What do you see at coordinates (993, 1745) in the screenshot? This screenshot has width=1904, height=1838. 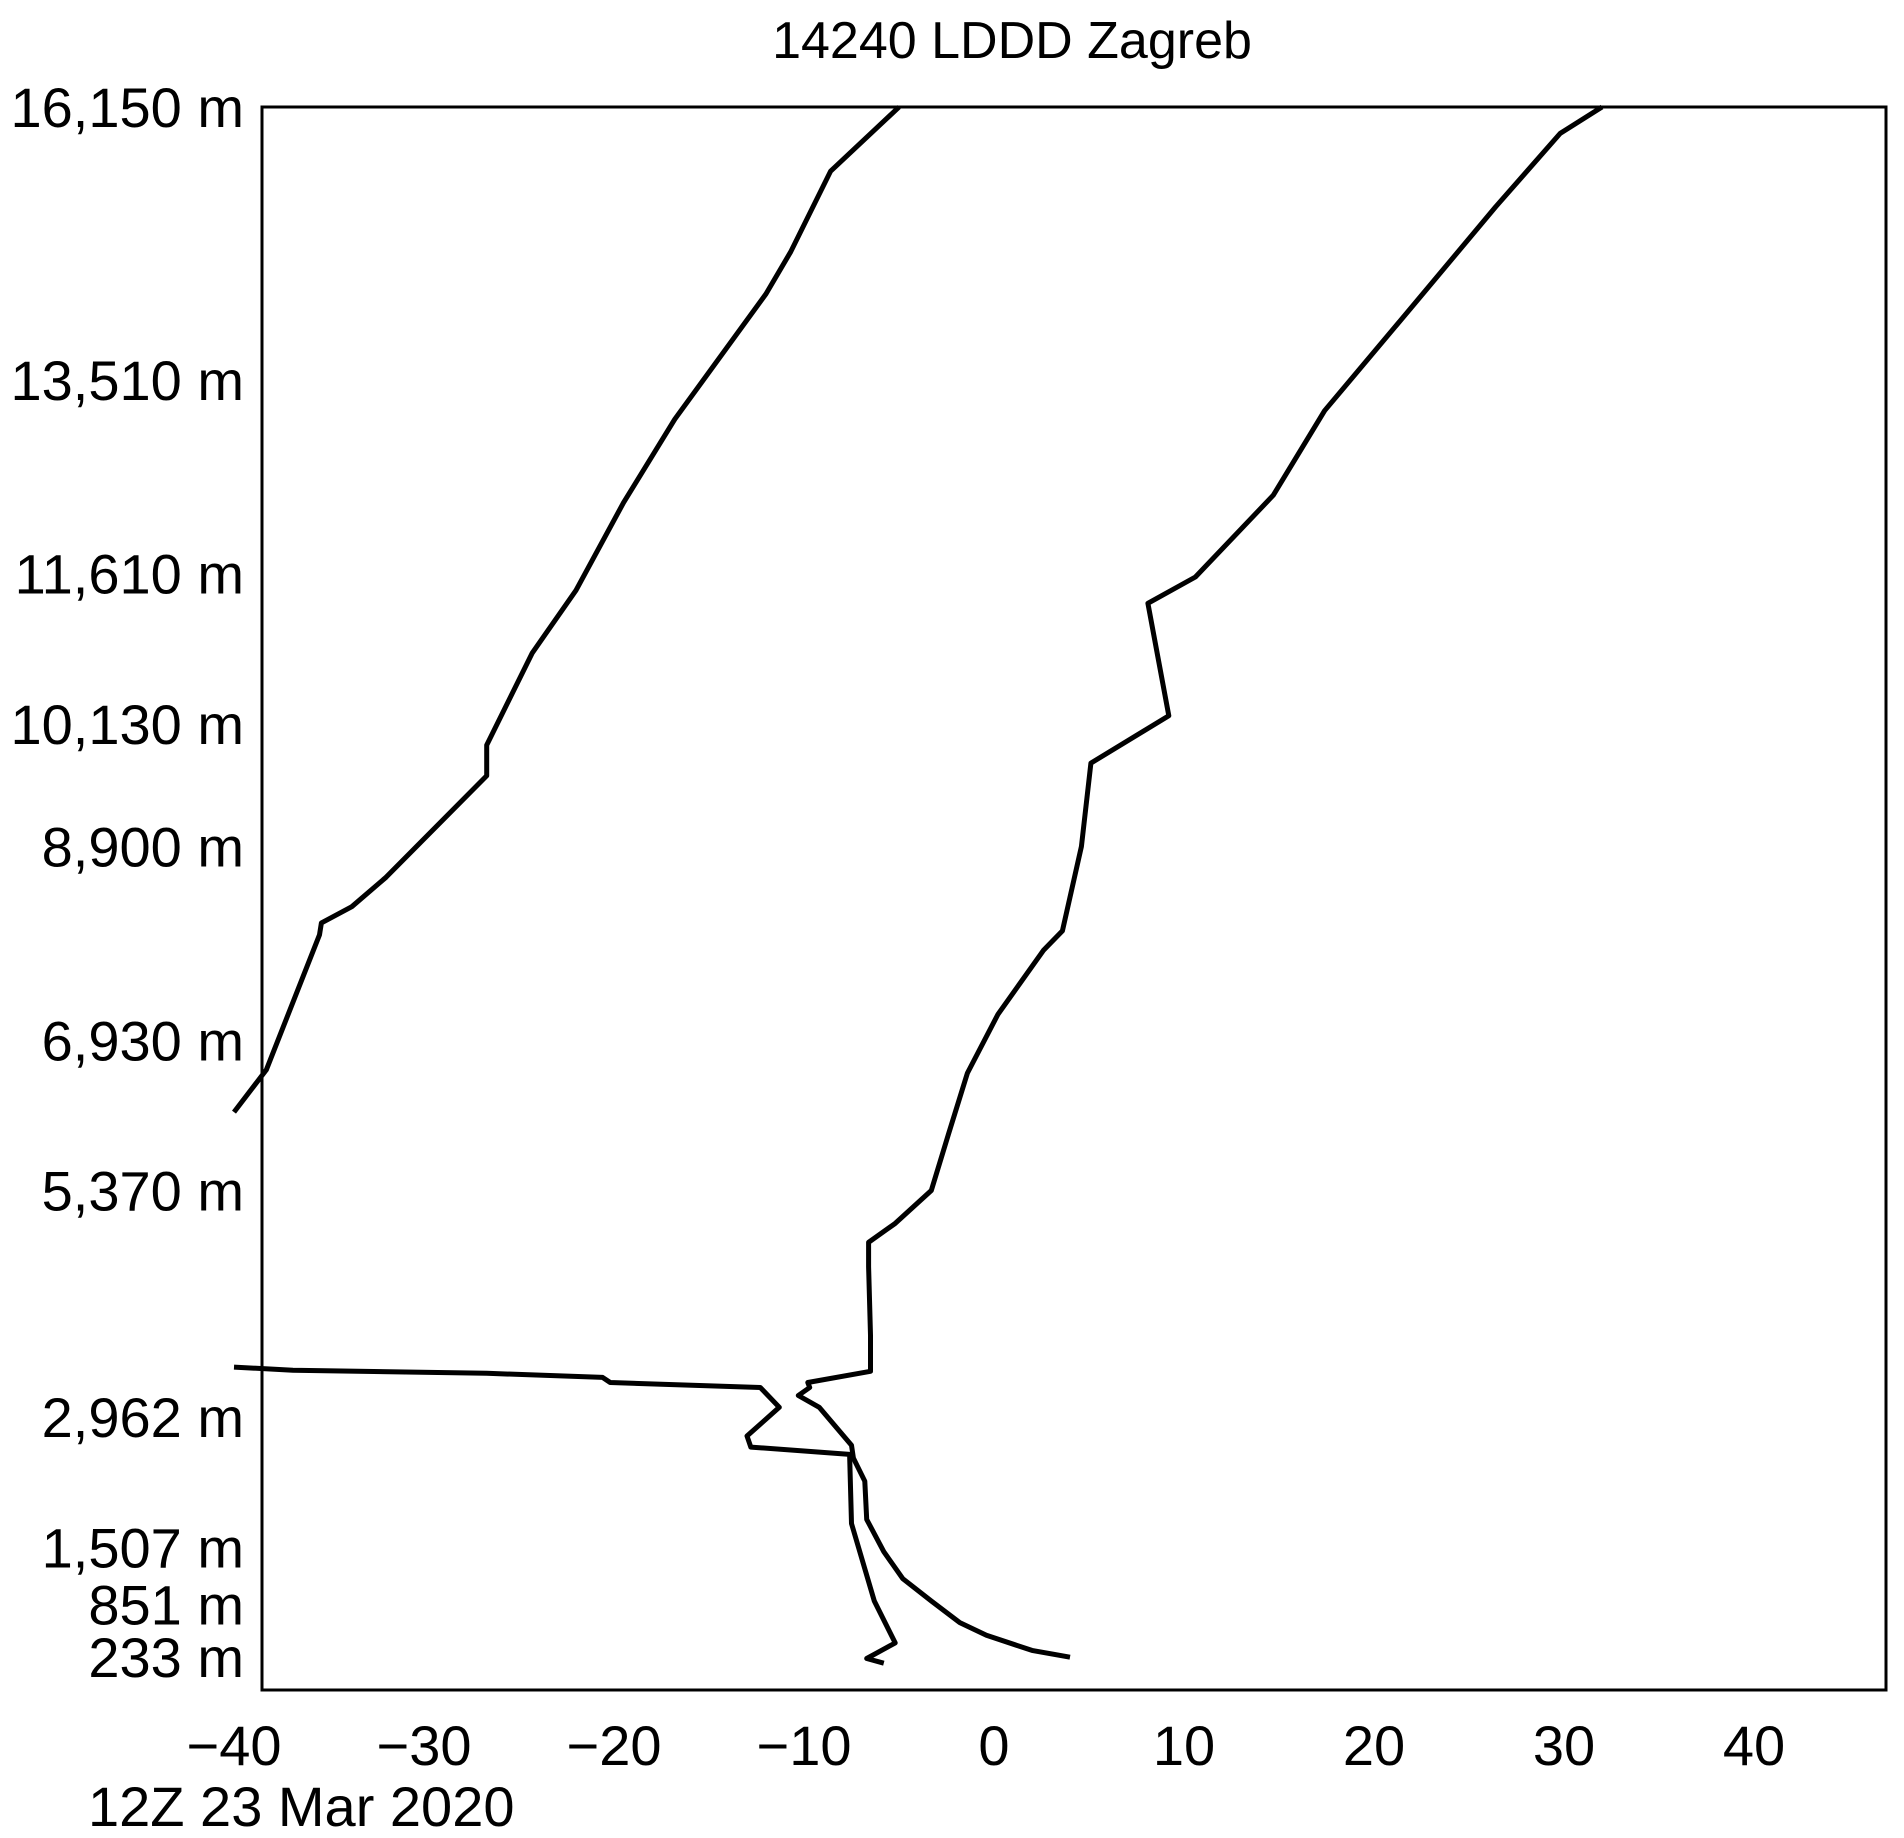 I see `x-tick-label: 0` at bounding box center [993, 1745].